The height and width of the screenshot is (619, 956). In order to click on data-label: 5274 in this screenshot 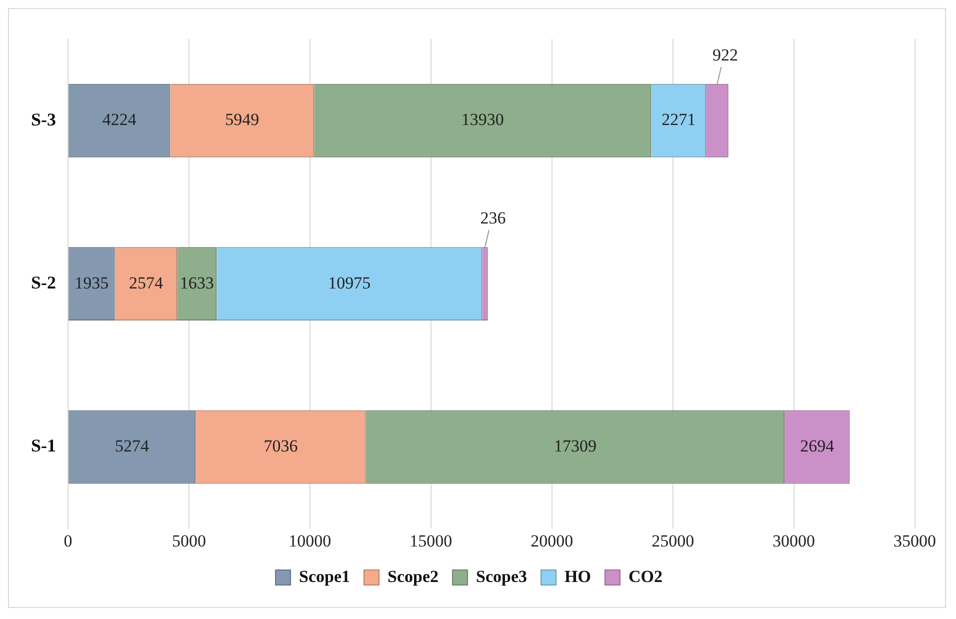, I will do `click(132, 446)`.